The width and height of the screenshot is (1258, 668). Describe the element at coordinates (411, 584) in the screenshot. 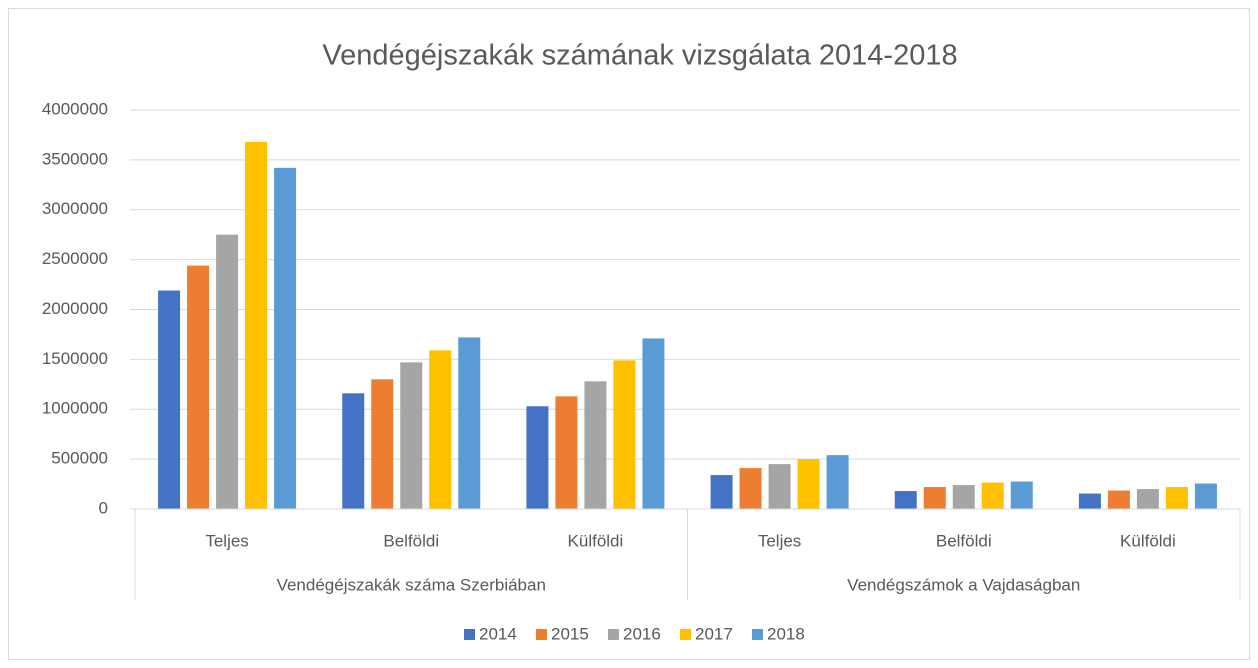

I see `group-label: Vendégéjszakák száma Szerbiában` at that location.